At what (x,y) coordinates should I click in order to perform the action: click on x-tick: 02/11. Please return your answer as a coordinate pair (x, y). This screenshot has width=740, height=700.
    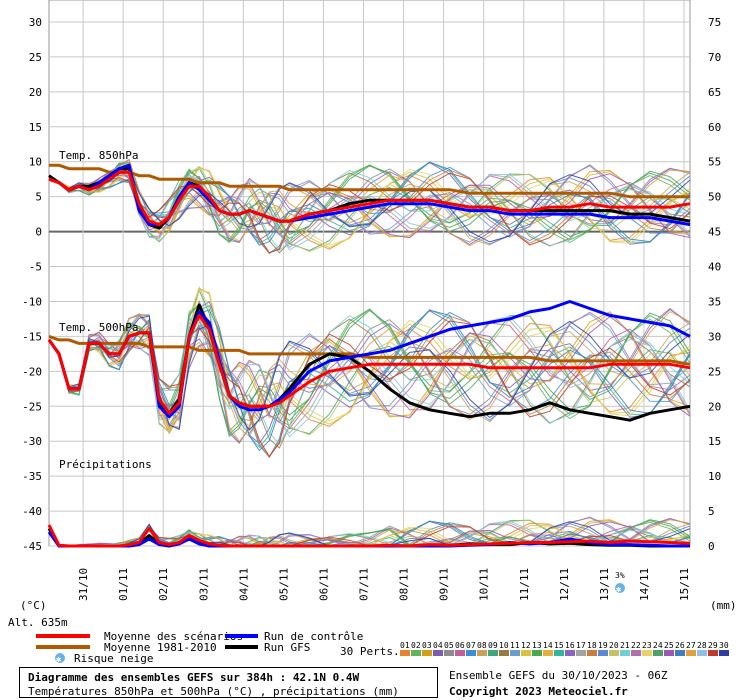
    Looking at the image, I should click on (163, 584).